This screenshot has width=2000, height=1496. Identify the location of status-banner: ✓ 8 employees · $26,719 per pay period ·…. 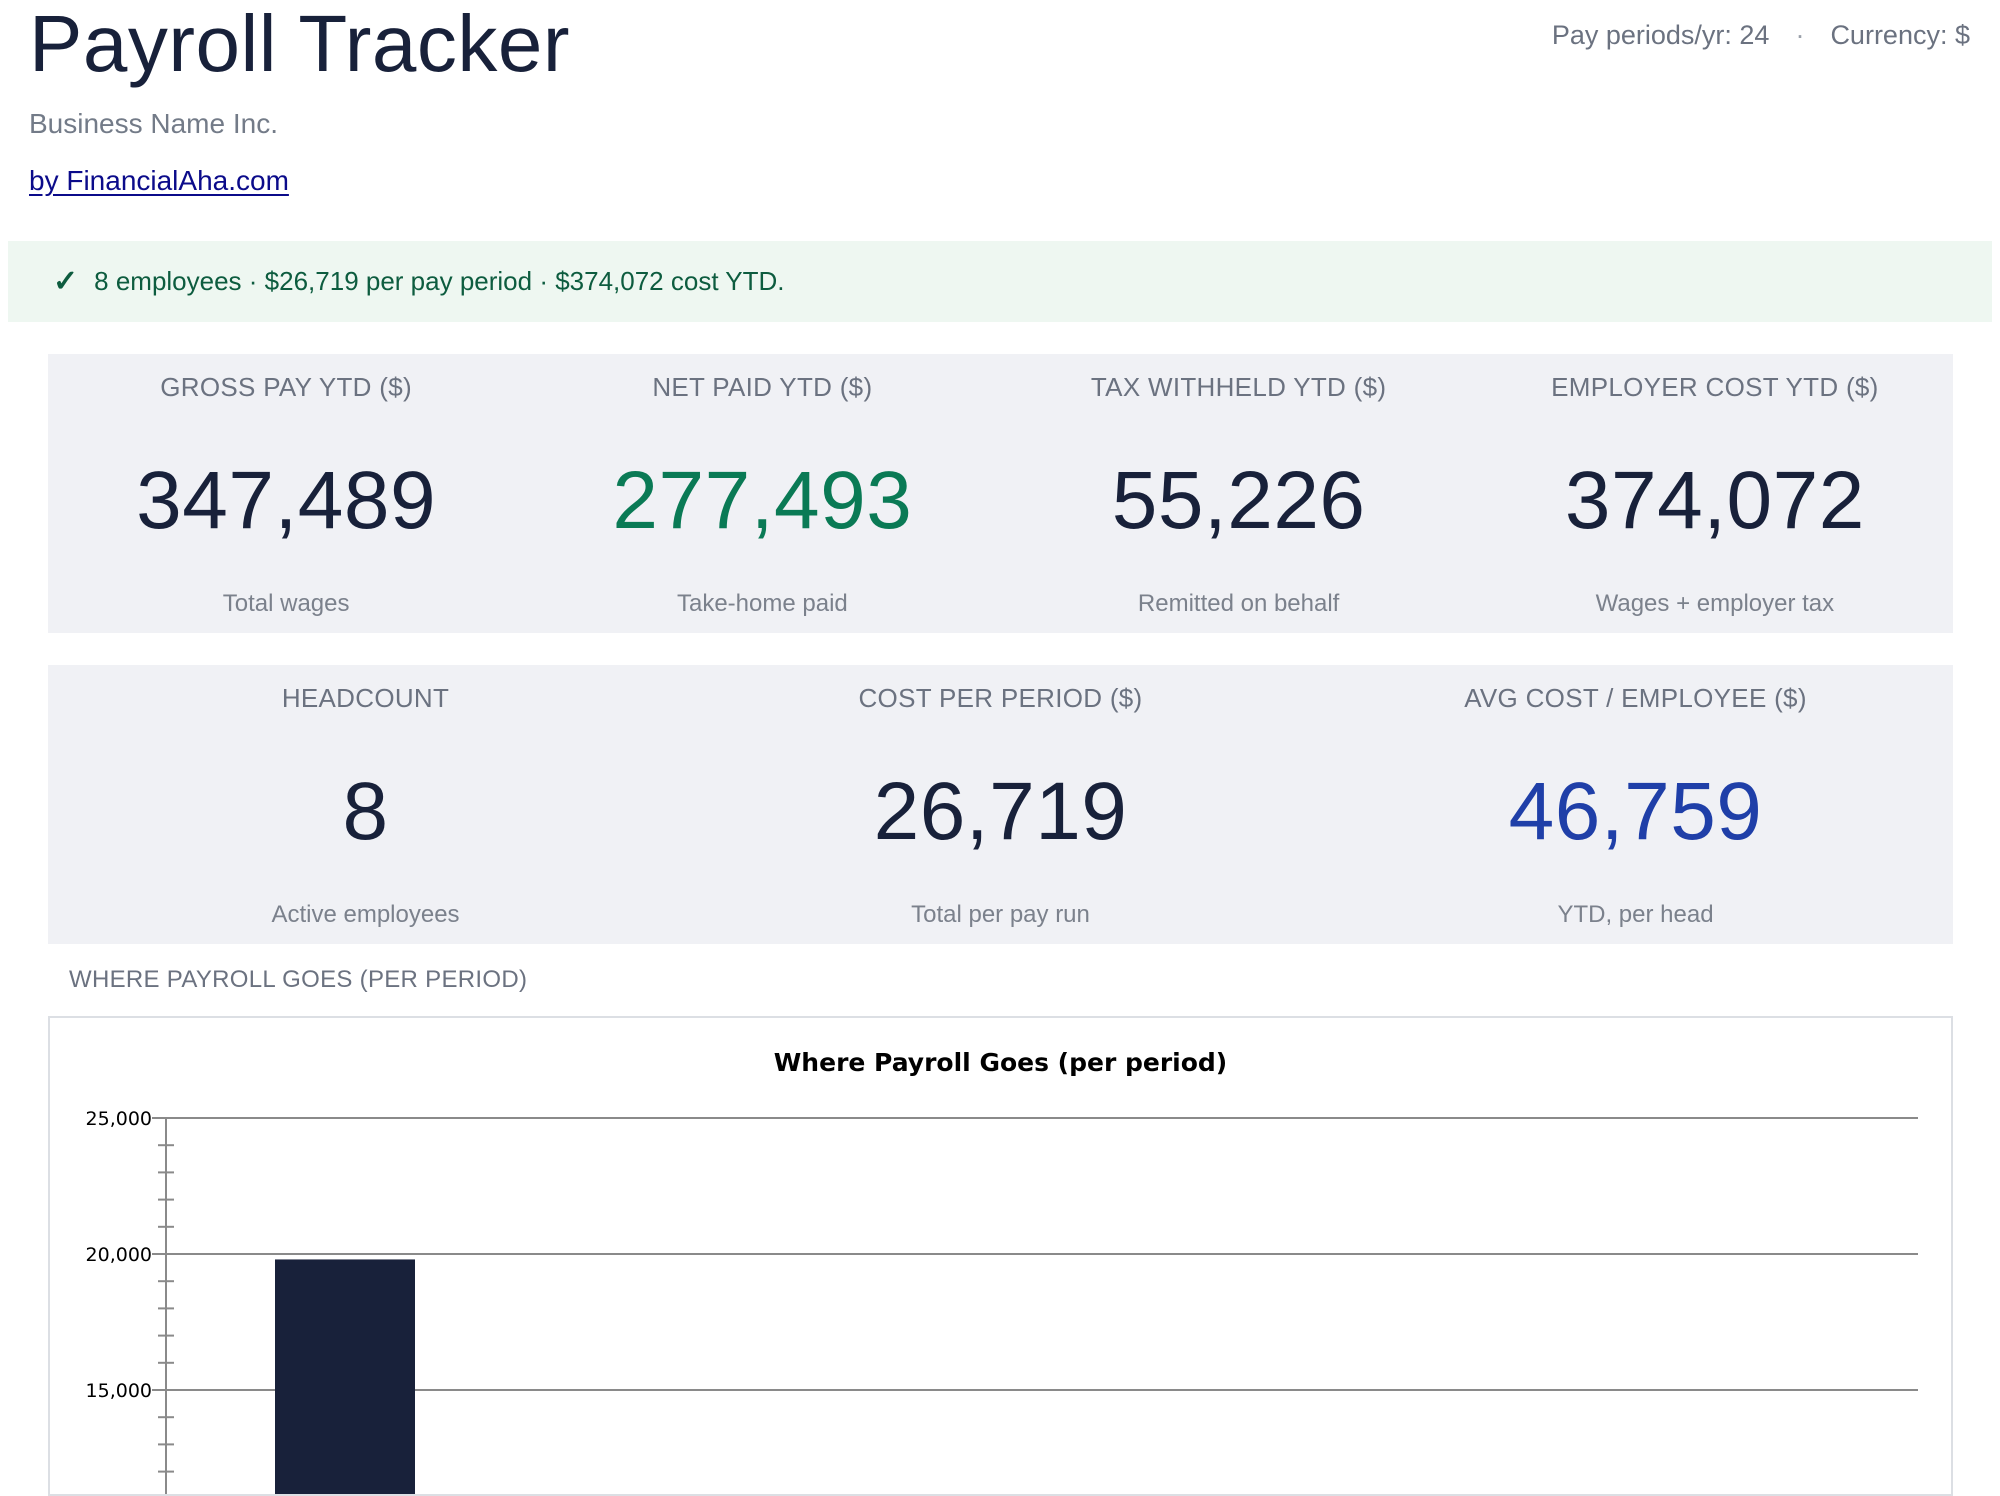
(1000, 281).